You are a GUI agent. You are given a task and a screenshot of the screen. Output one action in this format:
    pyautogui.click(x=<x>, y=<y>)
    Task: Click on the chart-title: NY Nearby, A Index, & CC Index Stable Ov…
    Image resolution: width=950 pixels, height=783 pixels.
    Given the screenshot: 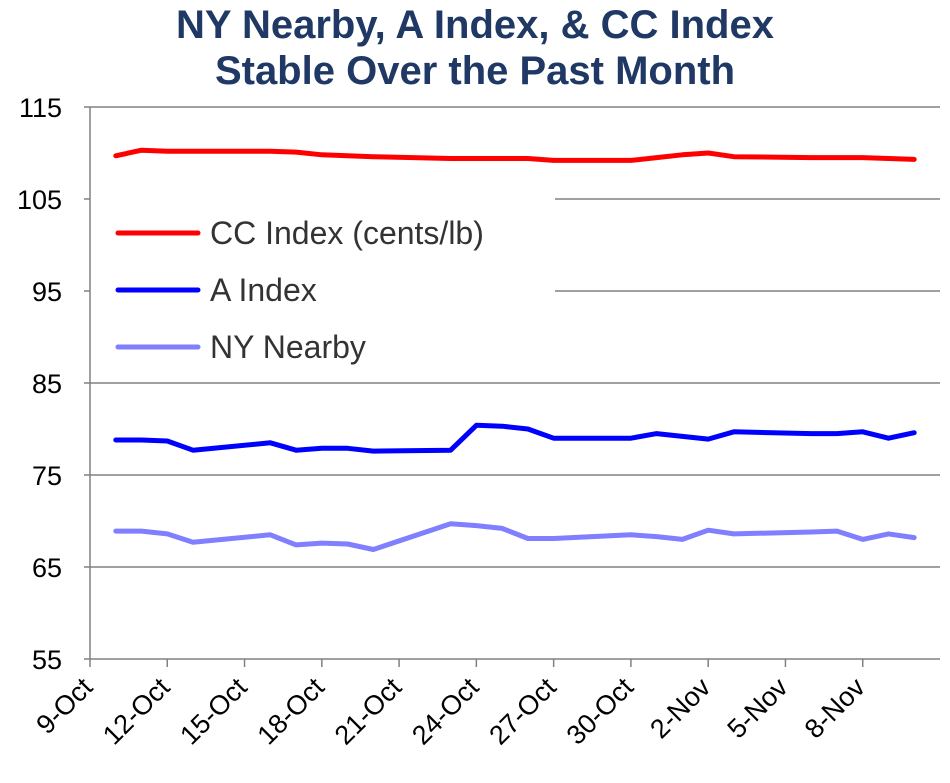 What is the action you would take?
    pyautogui.click(x=475, y=48)
    